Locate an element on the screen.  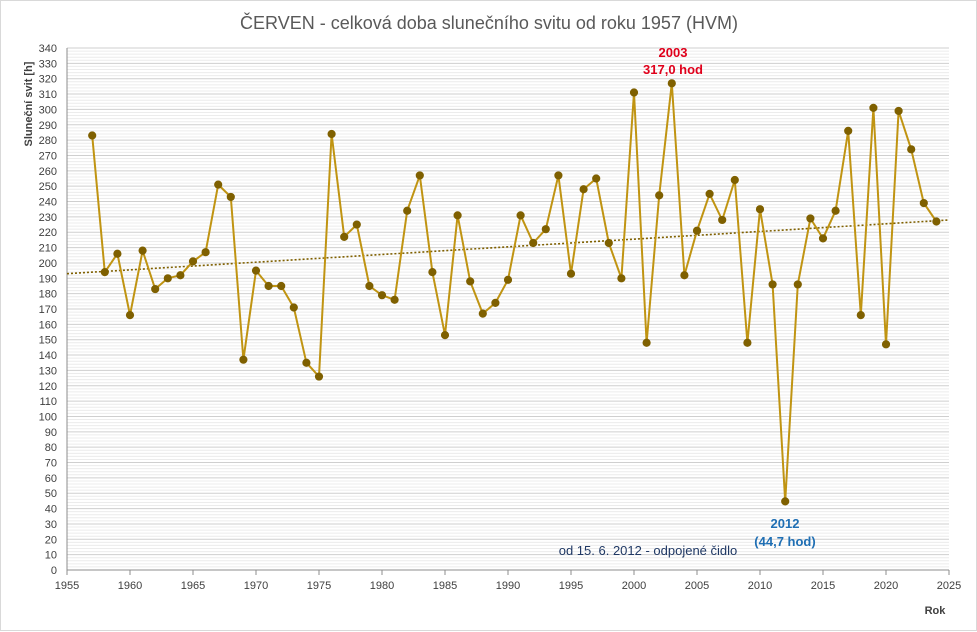
y-tick-label: 220 is located at coordinates (48, 233).